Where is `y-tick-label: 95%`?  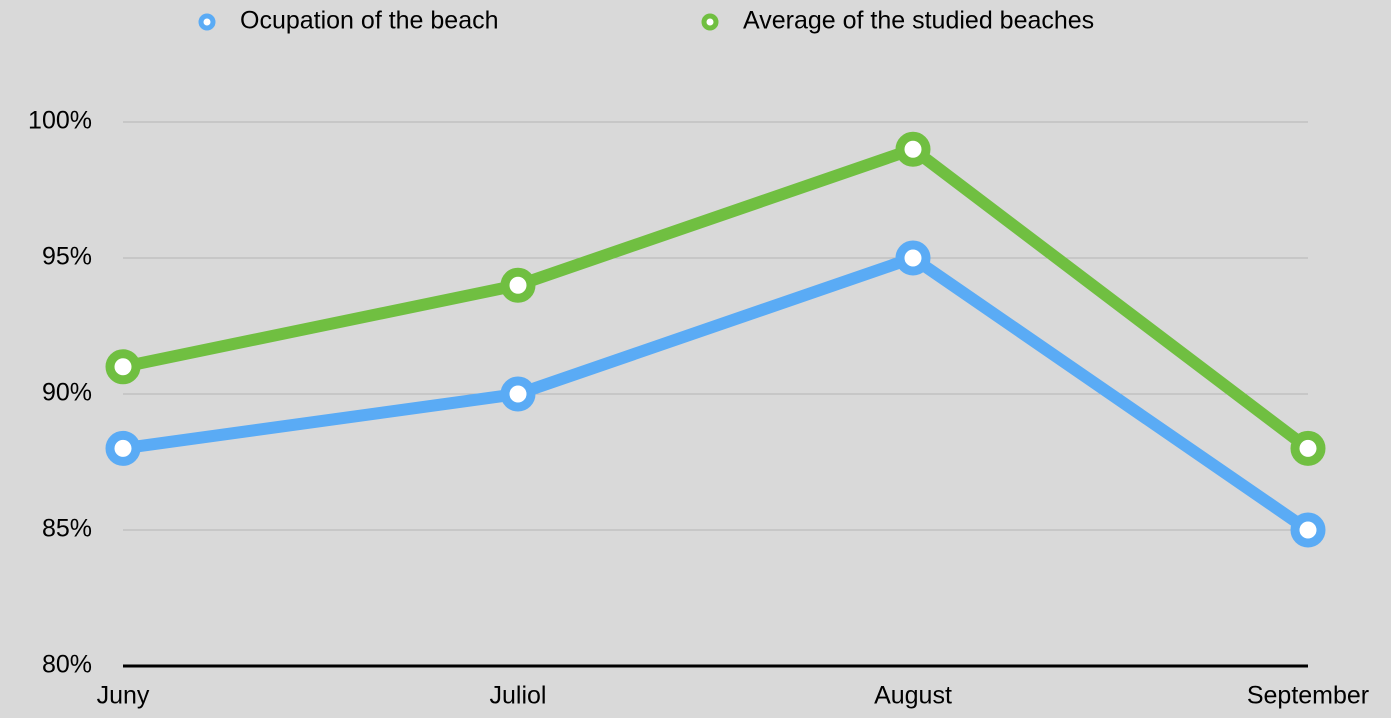 y-tick-label: 95% is located at coordinates (67, 257).